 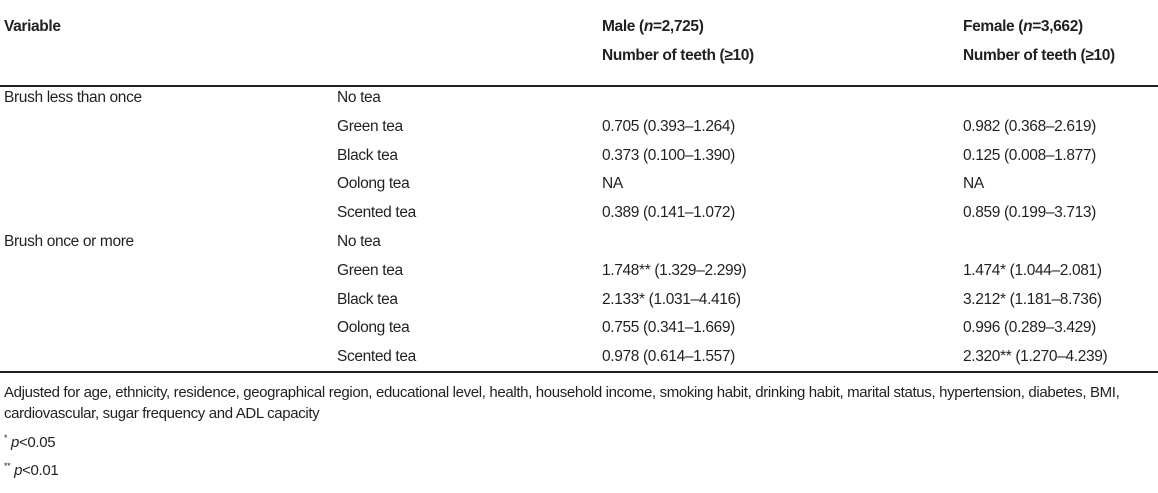 I want to click on cell-female: 0.996 (0.289–3.429), so click(x=1029, y=328).